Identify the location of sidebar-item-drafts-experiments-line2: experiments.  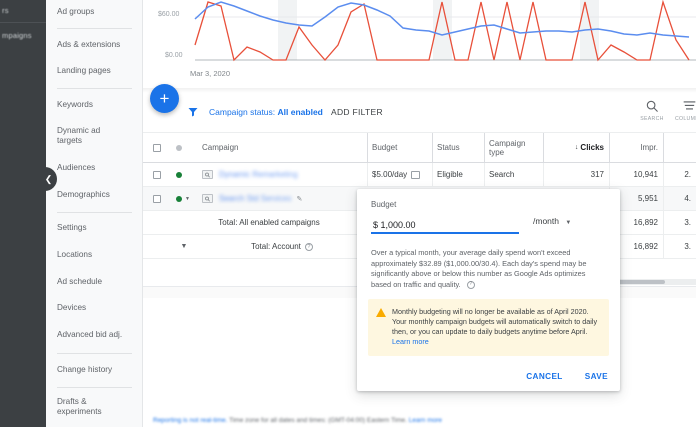
(79, 411).